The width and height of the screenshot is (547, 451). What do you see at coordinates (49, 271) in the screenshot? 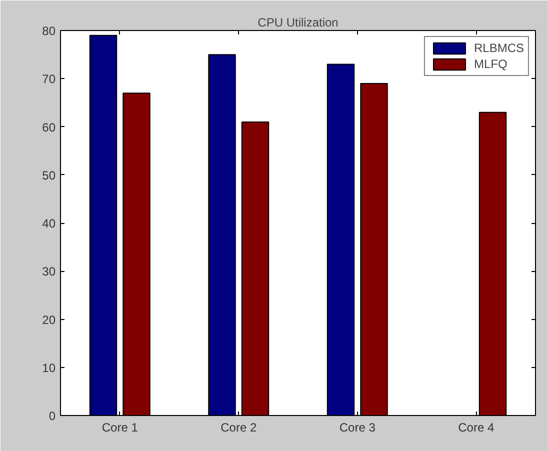
I see `y-tick-label: 30` at bounding box center [49, 271].